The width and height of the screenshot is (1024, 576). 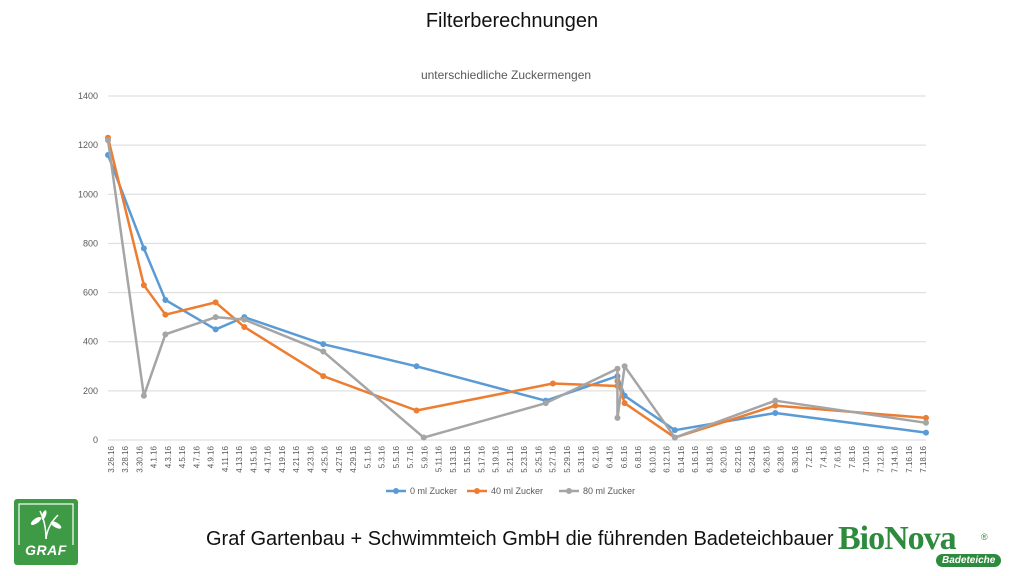 What do you see at coordinates (512, 21) in the screenshot?
I see `slide-title: Filterberechnungen` at bounding box center [512, 21].